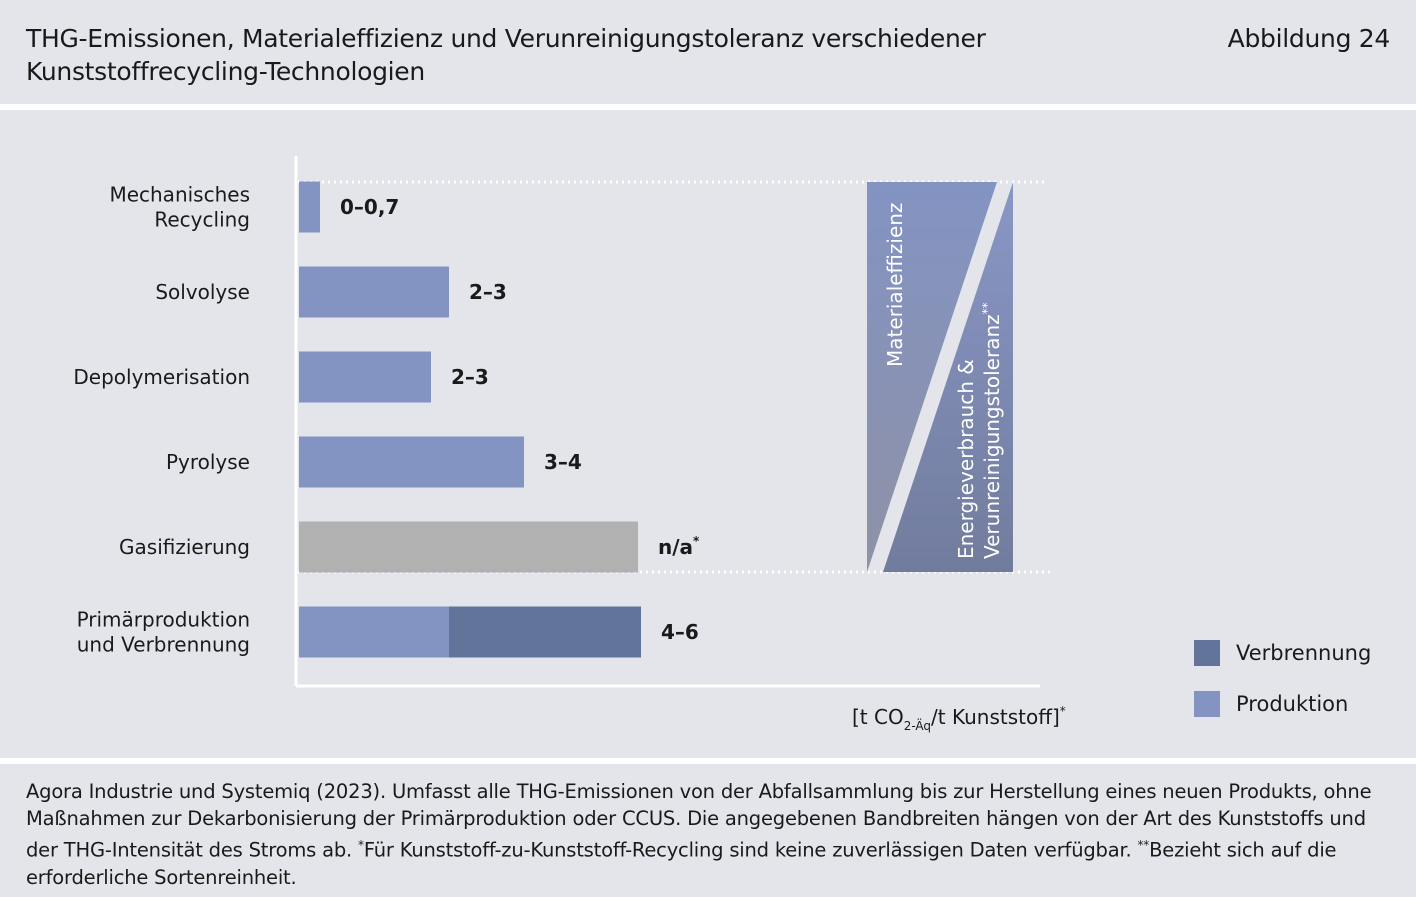 The image size is (1416, 897). What do you see at coordinates (895, 285) in the screenshot?
I see `annotation-materialeffizienz: Materialeffizienz` at bounding box center [895, 285].